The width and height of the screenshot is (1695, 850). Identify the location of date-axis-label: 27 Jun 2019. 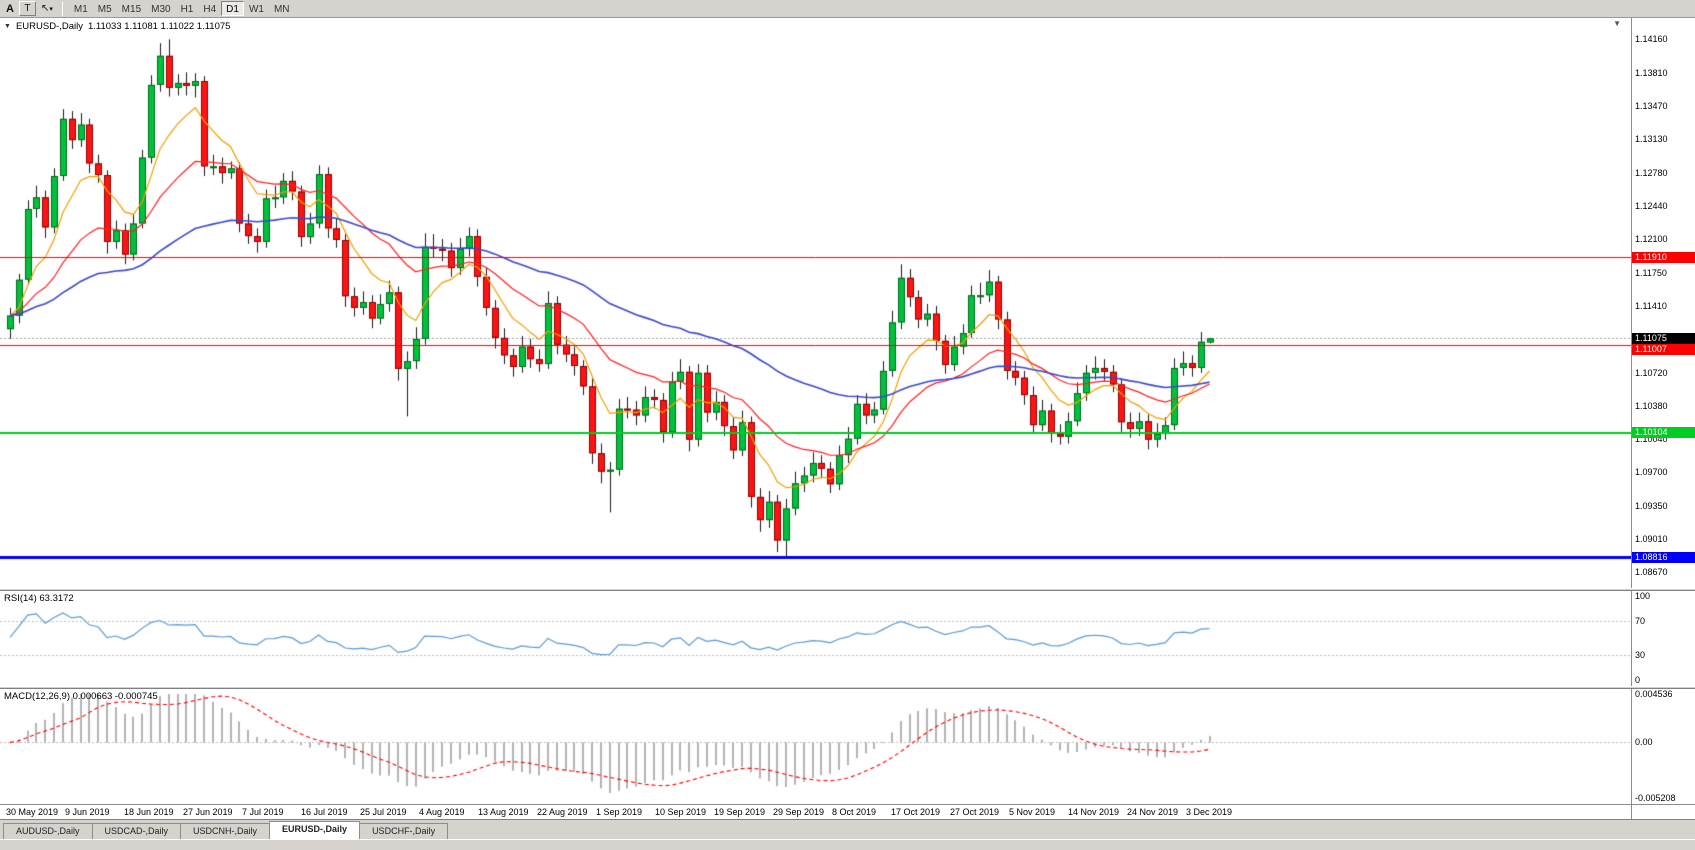
(208, 812).